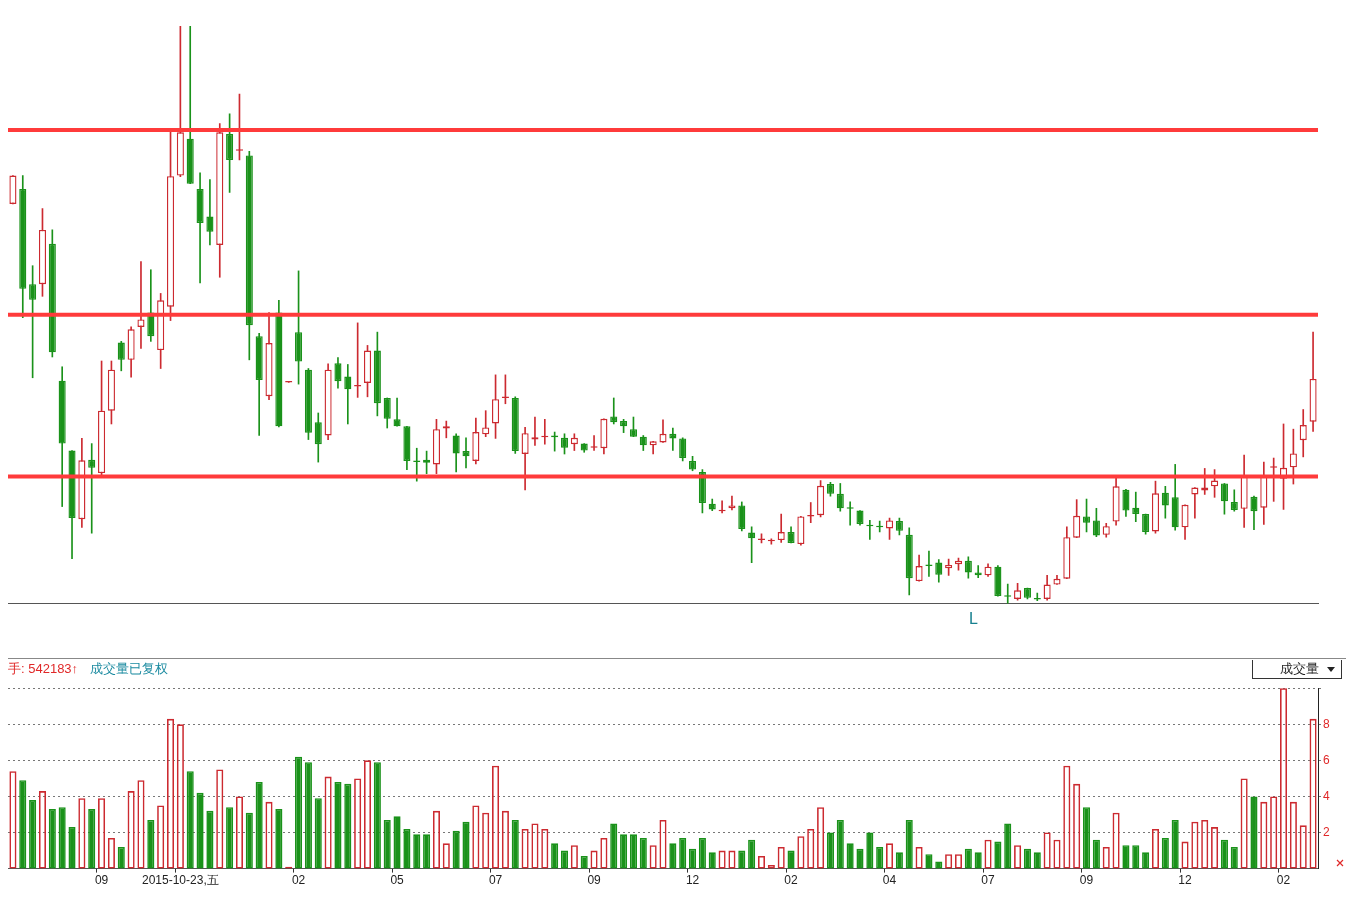  I want to click on y-tick-label: 6, so click(1326, 759).